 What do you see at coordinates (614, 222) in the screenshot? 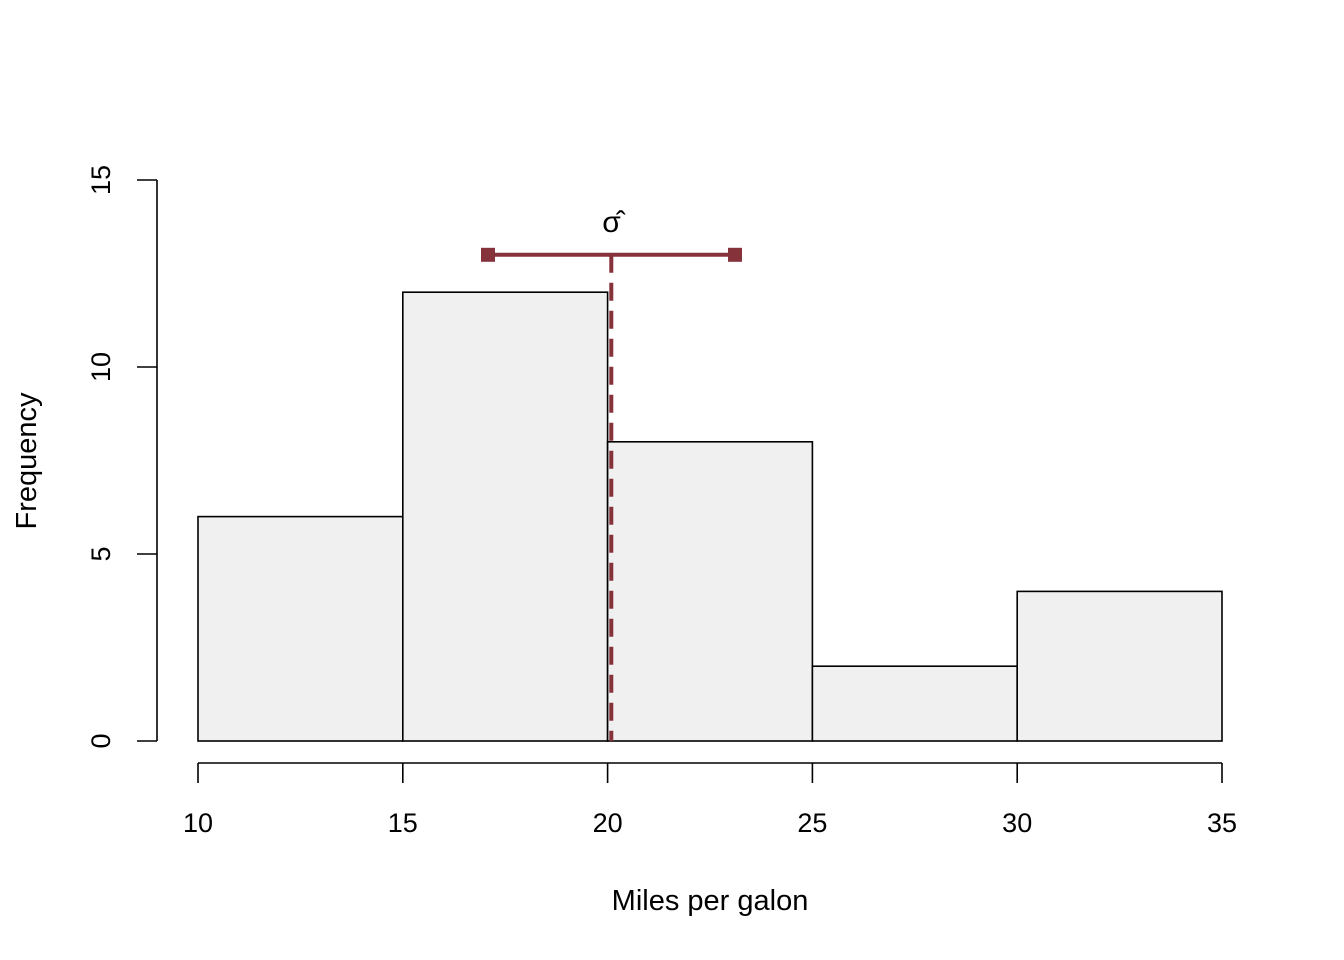
I see `sd-label: σ̂` at bounding box center [614, 222].